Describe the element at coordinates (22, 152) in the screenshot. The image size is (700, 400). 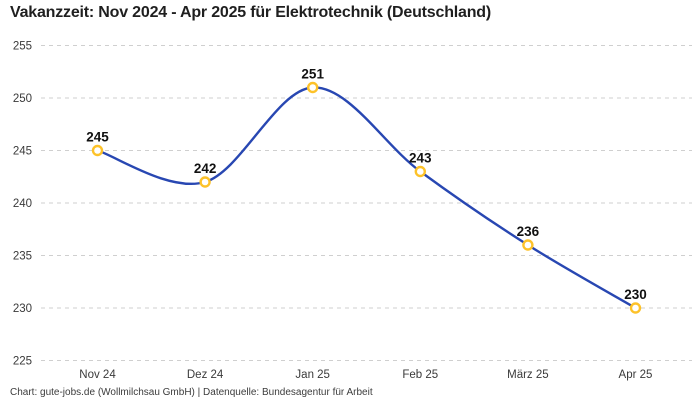
I see `y-axis-tick-label: 245` at that location.